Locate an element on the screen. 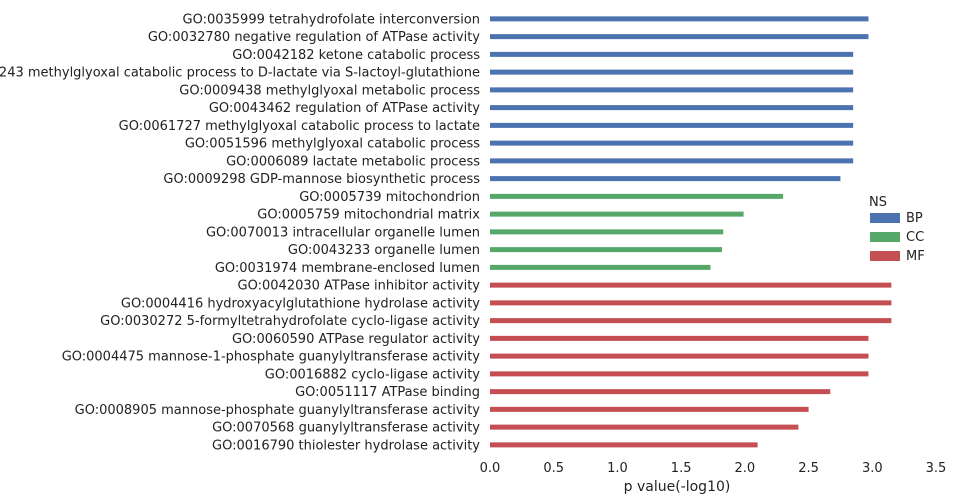 The height and width of the screenshot is (500, 953). category-label: GO:0042182 ketone catabolic process is located at coordinates (356, 55).